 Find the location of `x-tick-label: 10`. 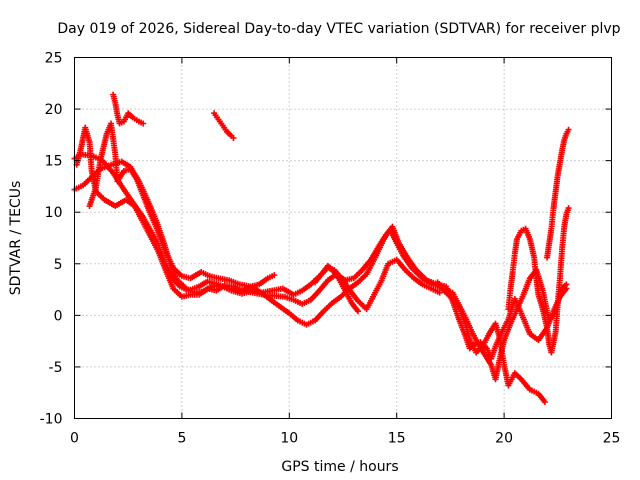

x-tick-label: 10 is located at coordinates (289, 439).